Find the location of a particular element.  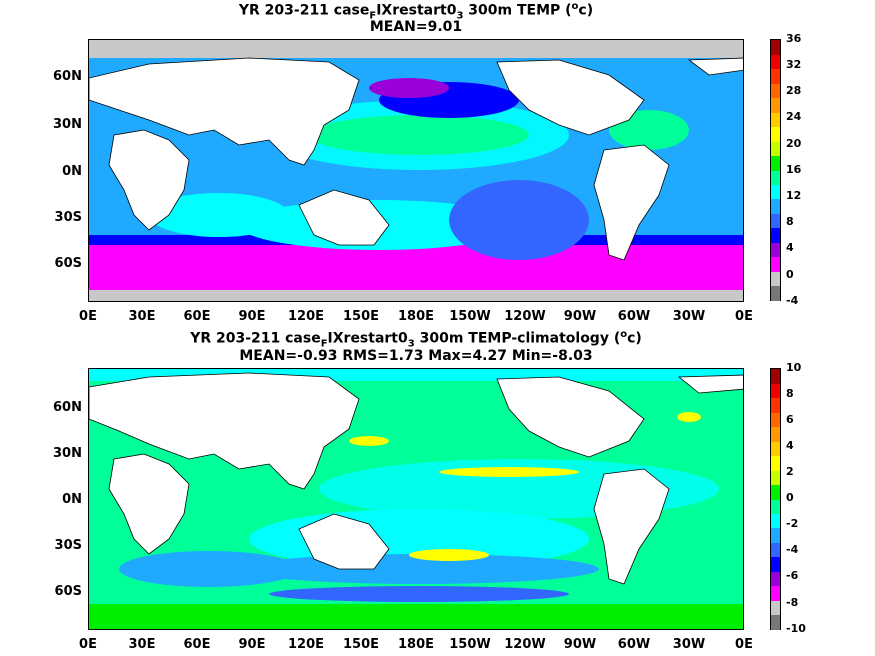

colorbar-tick-label: 32 is located at coordinates (794, 64).